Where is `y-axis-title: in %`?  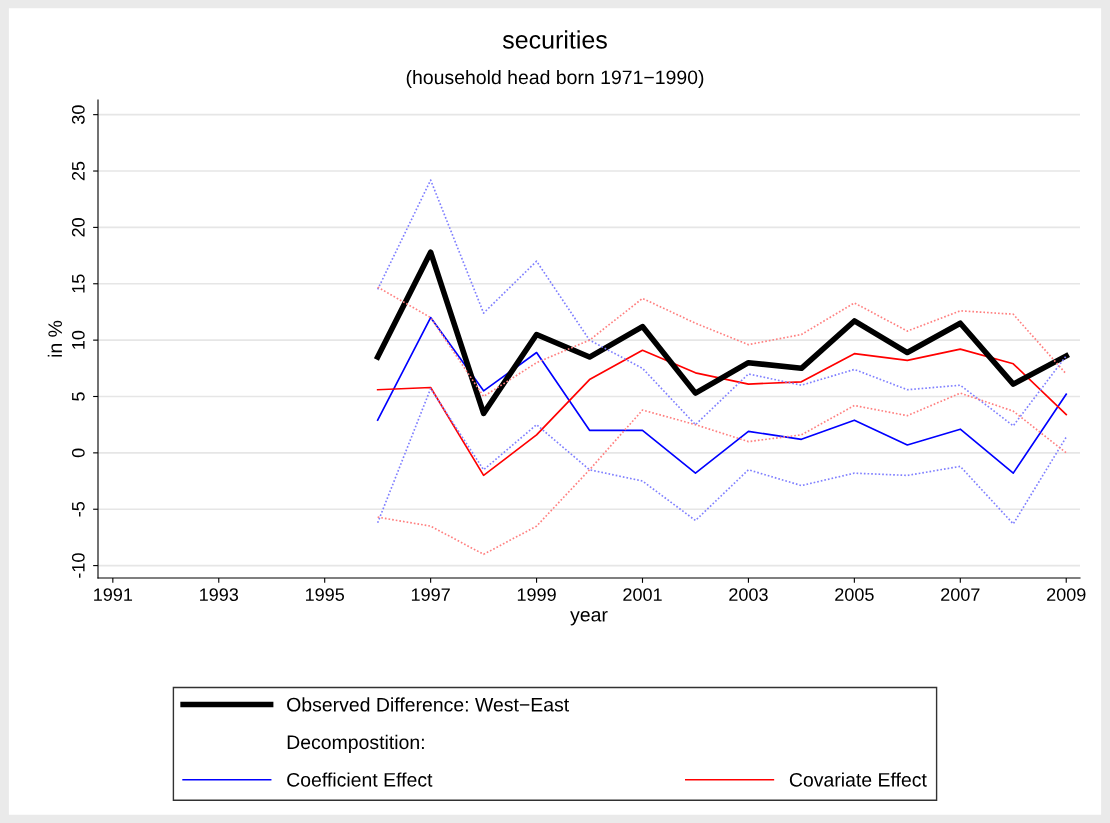
y-axis-title: in % is located at coordinates (54, 338).